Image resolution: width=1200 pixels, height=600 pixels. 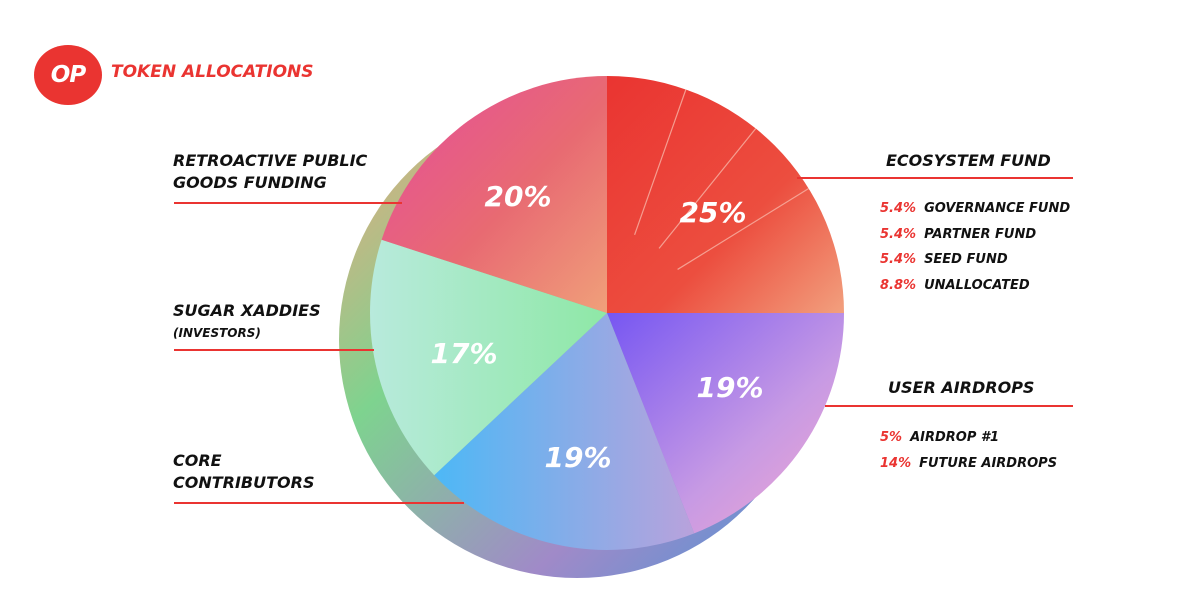 What do you see at coordinates (247, 320) in the screenshot?
I see `label-investors: SUGAR XADDIES (INVESTORS)` at bounding box center [247, 320].